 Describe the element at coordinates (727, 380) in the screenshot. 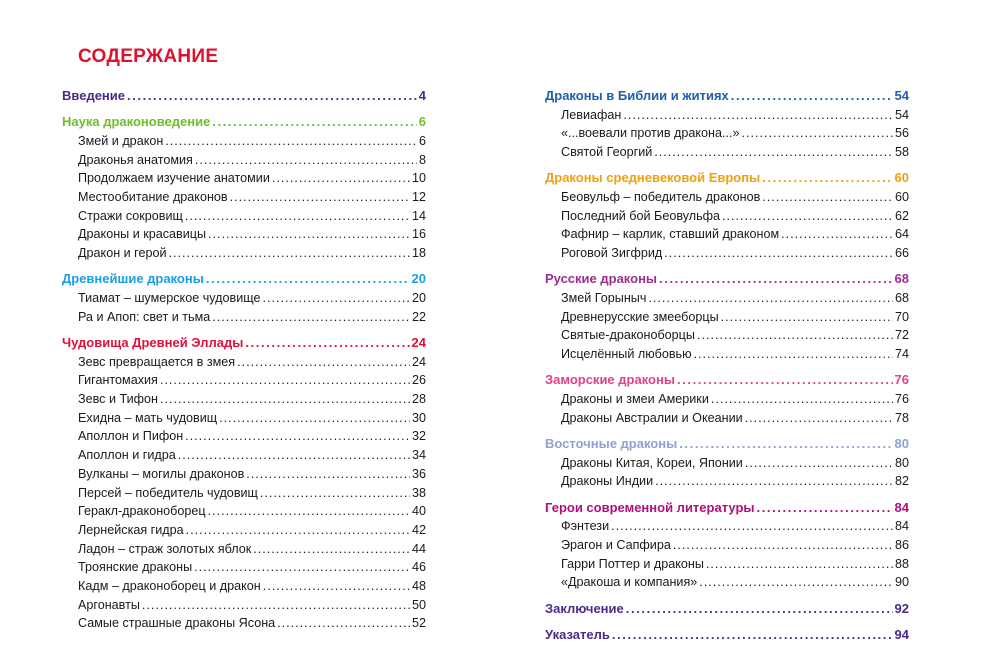

I see `toc-section-heading: Заморские драконы 76` at that location.